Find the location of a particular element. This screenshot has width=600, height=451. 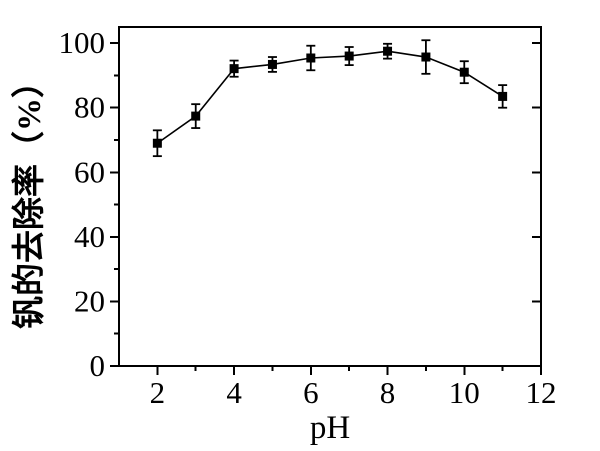

y-tick-label: 0 is located at coordinates (98, 365).